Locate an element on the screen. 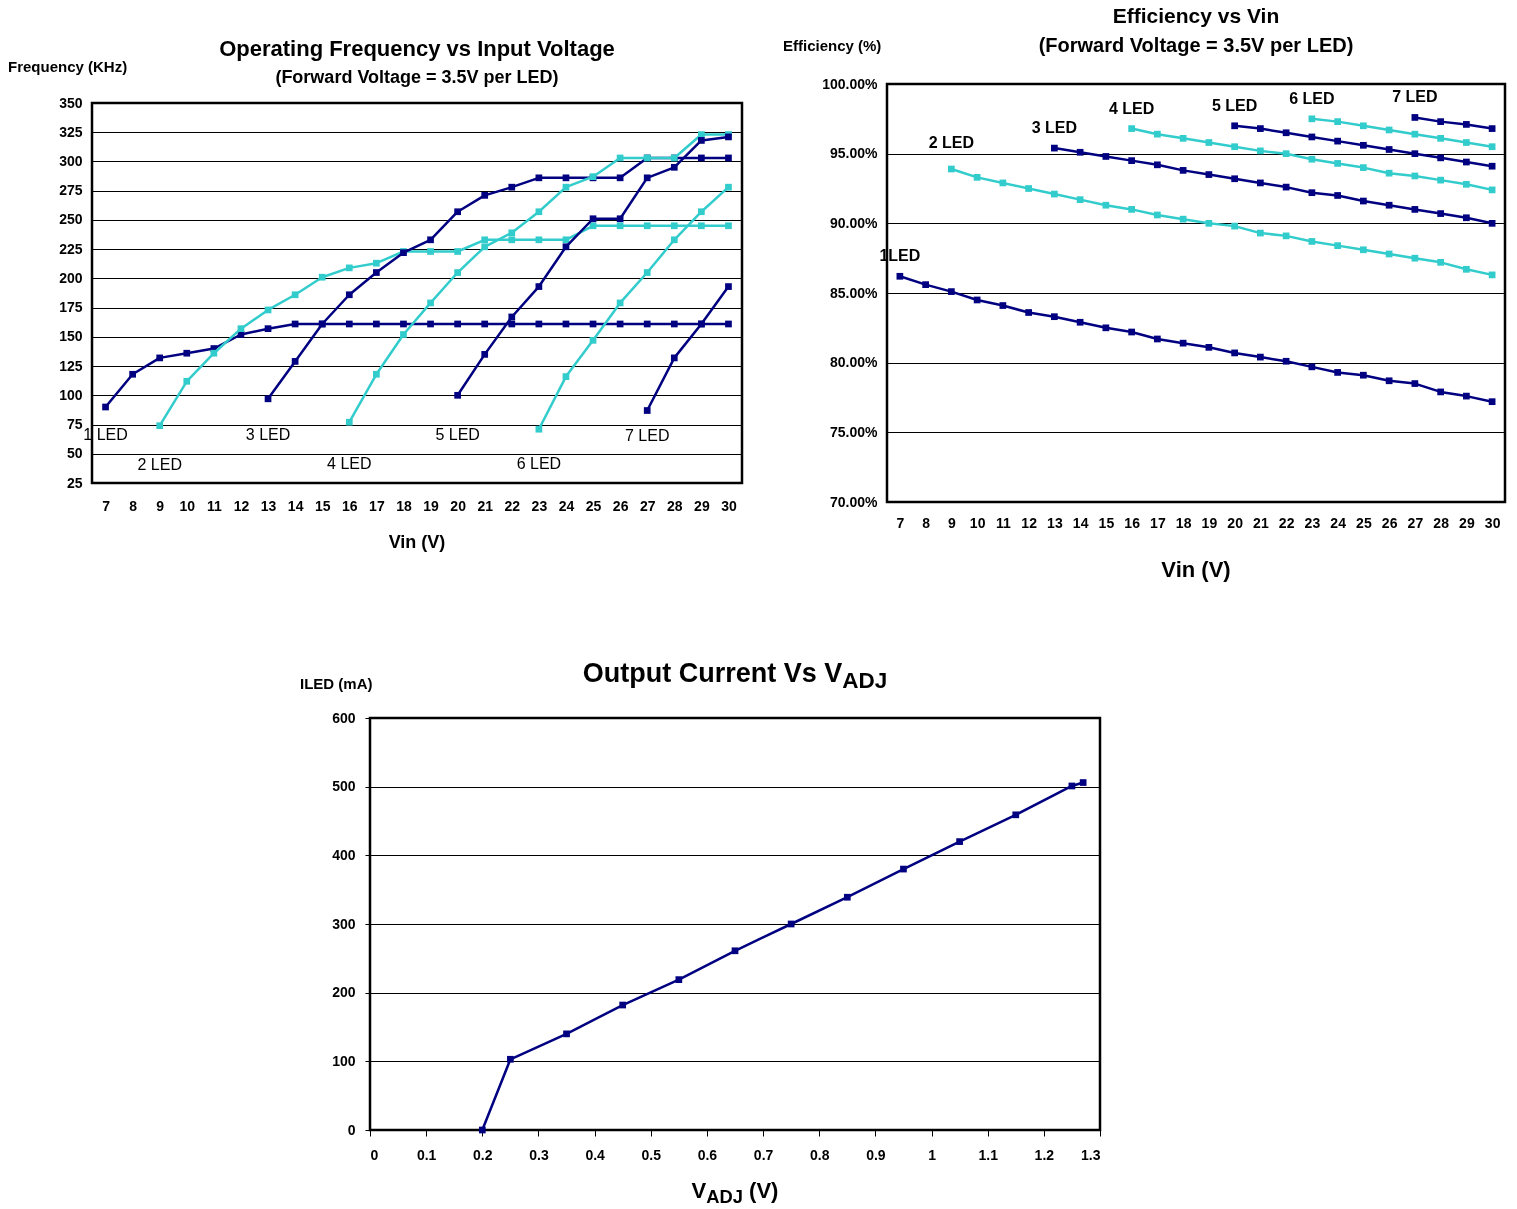  x-axis-title: V$_{ADJ}$ (V) is located at coordinates (735, 1193).